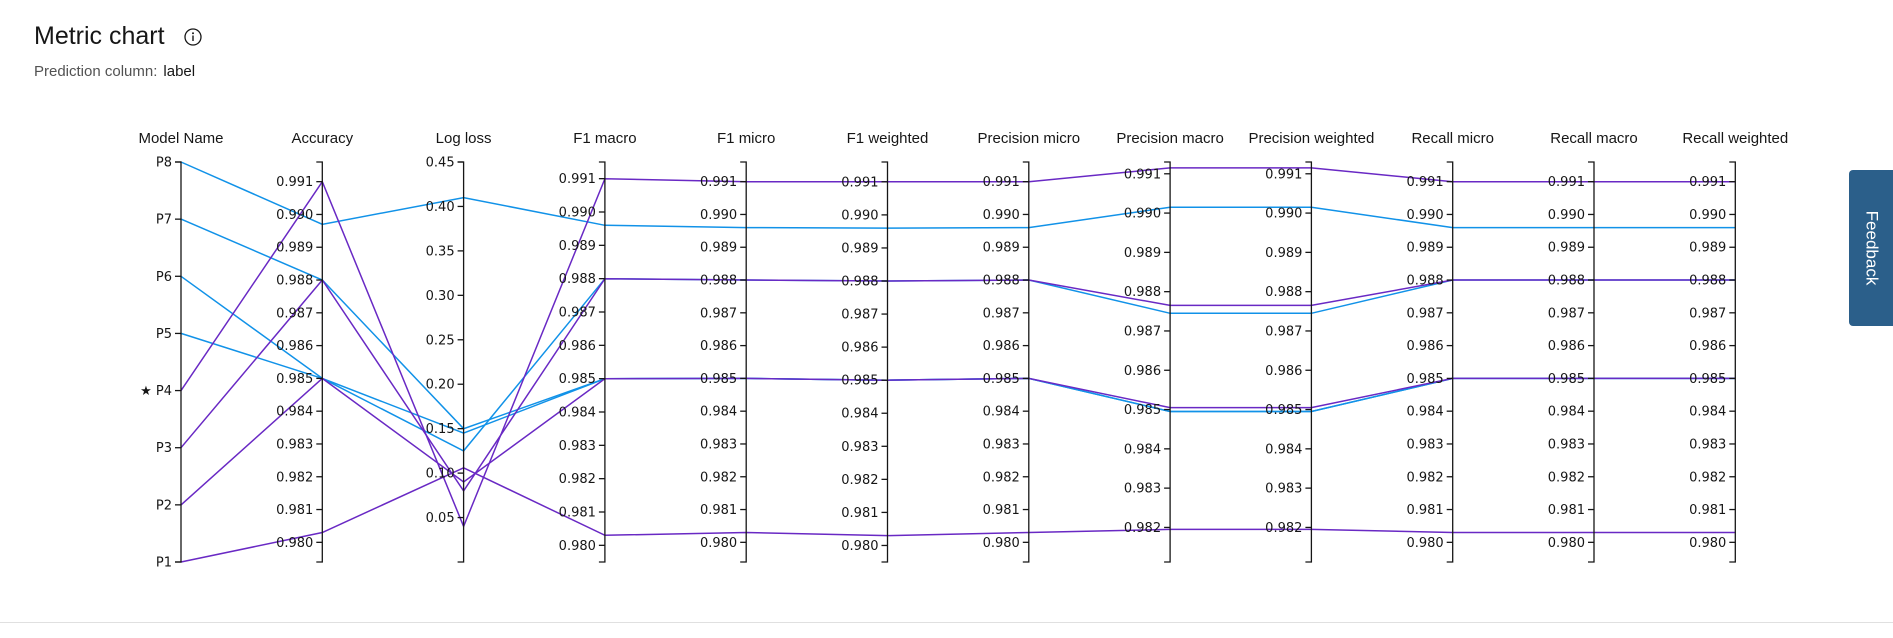 The image size is (1893, 638). I want to click on axis-title-logloss: Log loss, so click(464, 138).